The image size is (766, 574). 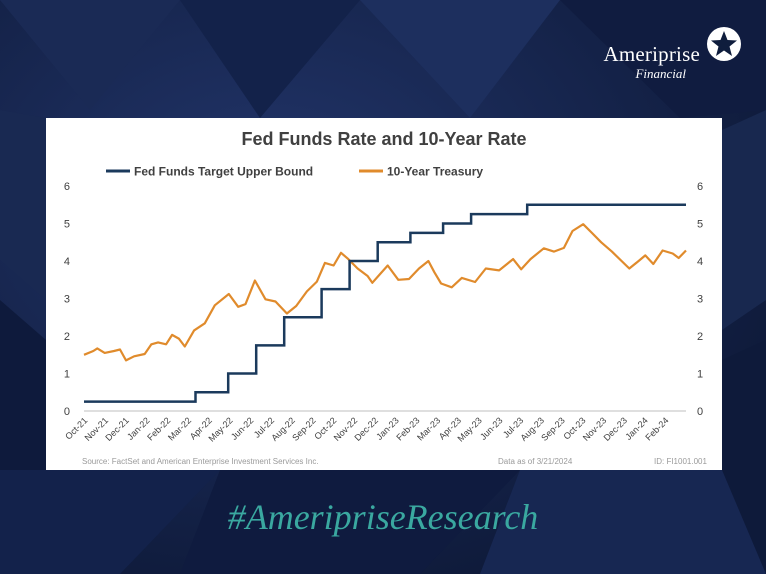 I want to click on y-left-tick-label: 2, so click(x=67, y=337).